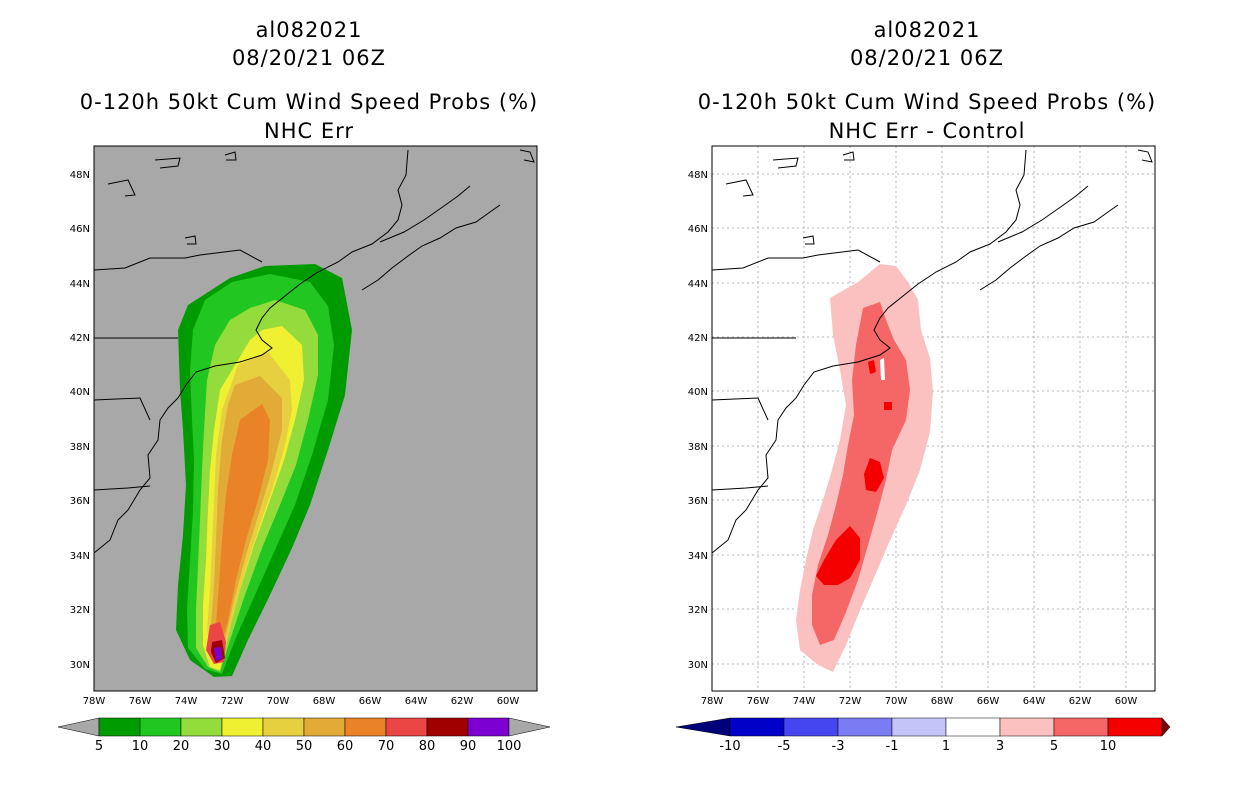 Image resolution: width=1236 pixels, height=800 pixels. What do you see at coordinates (80, 501) in the screenshot?
I see `lat-label: 36N` at bounding box center [80, 501].